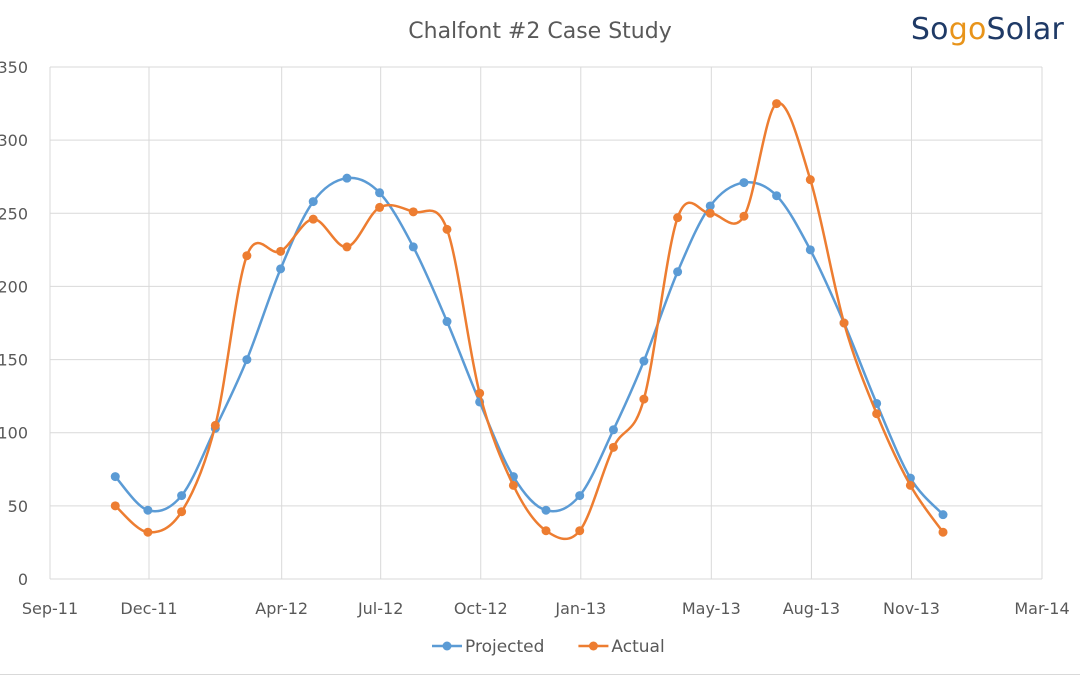 This screenshot has height=675, width=1080. I want to click on x-tick-label: Sep-11, so click(50, 608).